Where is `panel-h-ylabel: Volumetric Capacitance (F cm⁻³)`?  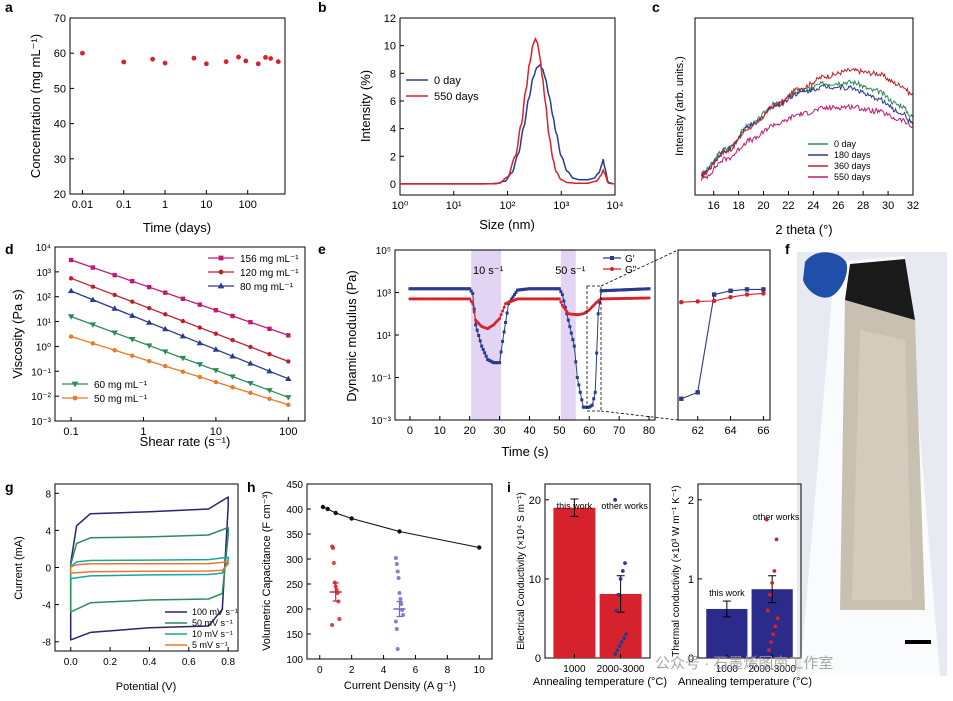
panel-h-ylabel: Volumetric Capacitance (F cm⁻³) is located at coordinates (267, 571).